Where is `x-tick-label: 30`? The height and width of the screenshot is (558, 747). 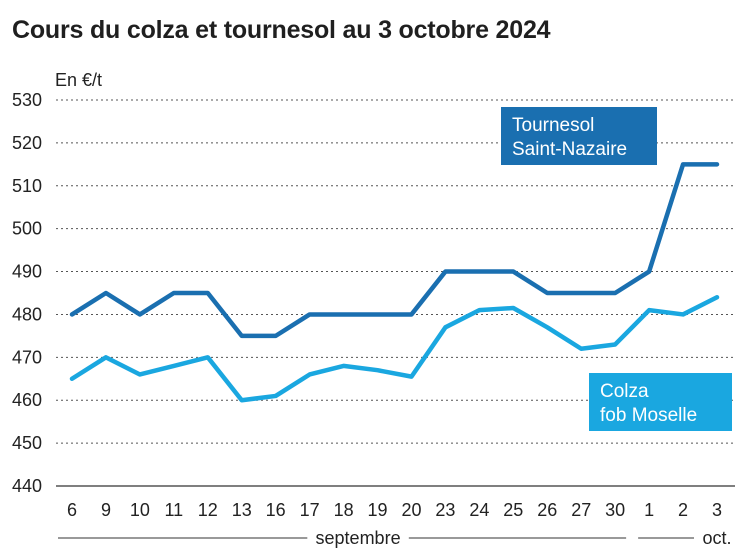
x-tick-label: 30 is located at coordinates (615, 510).